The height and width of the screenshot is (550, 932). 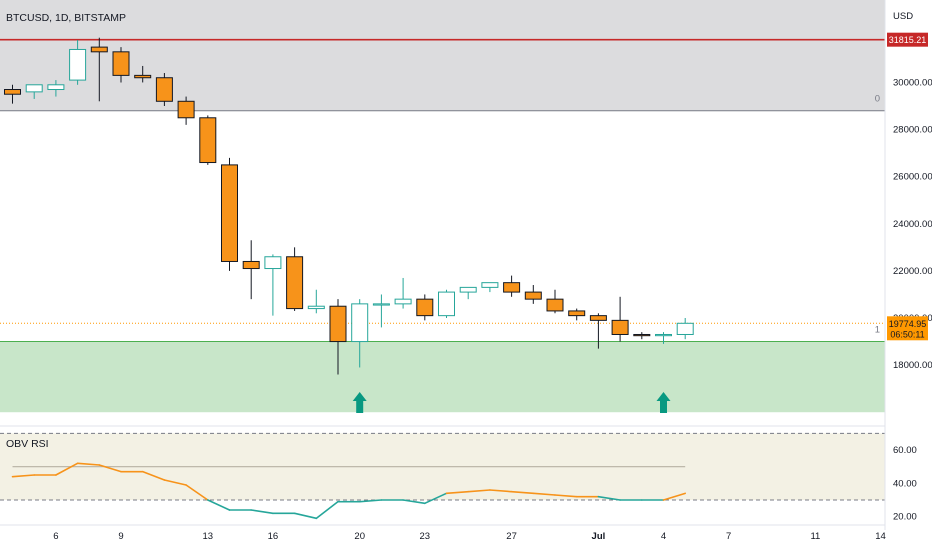 I want to click on rsi-y-tick-label: 60.00, so click(x=905, y=450).